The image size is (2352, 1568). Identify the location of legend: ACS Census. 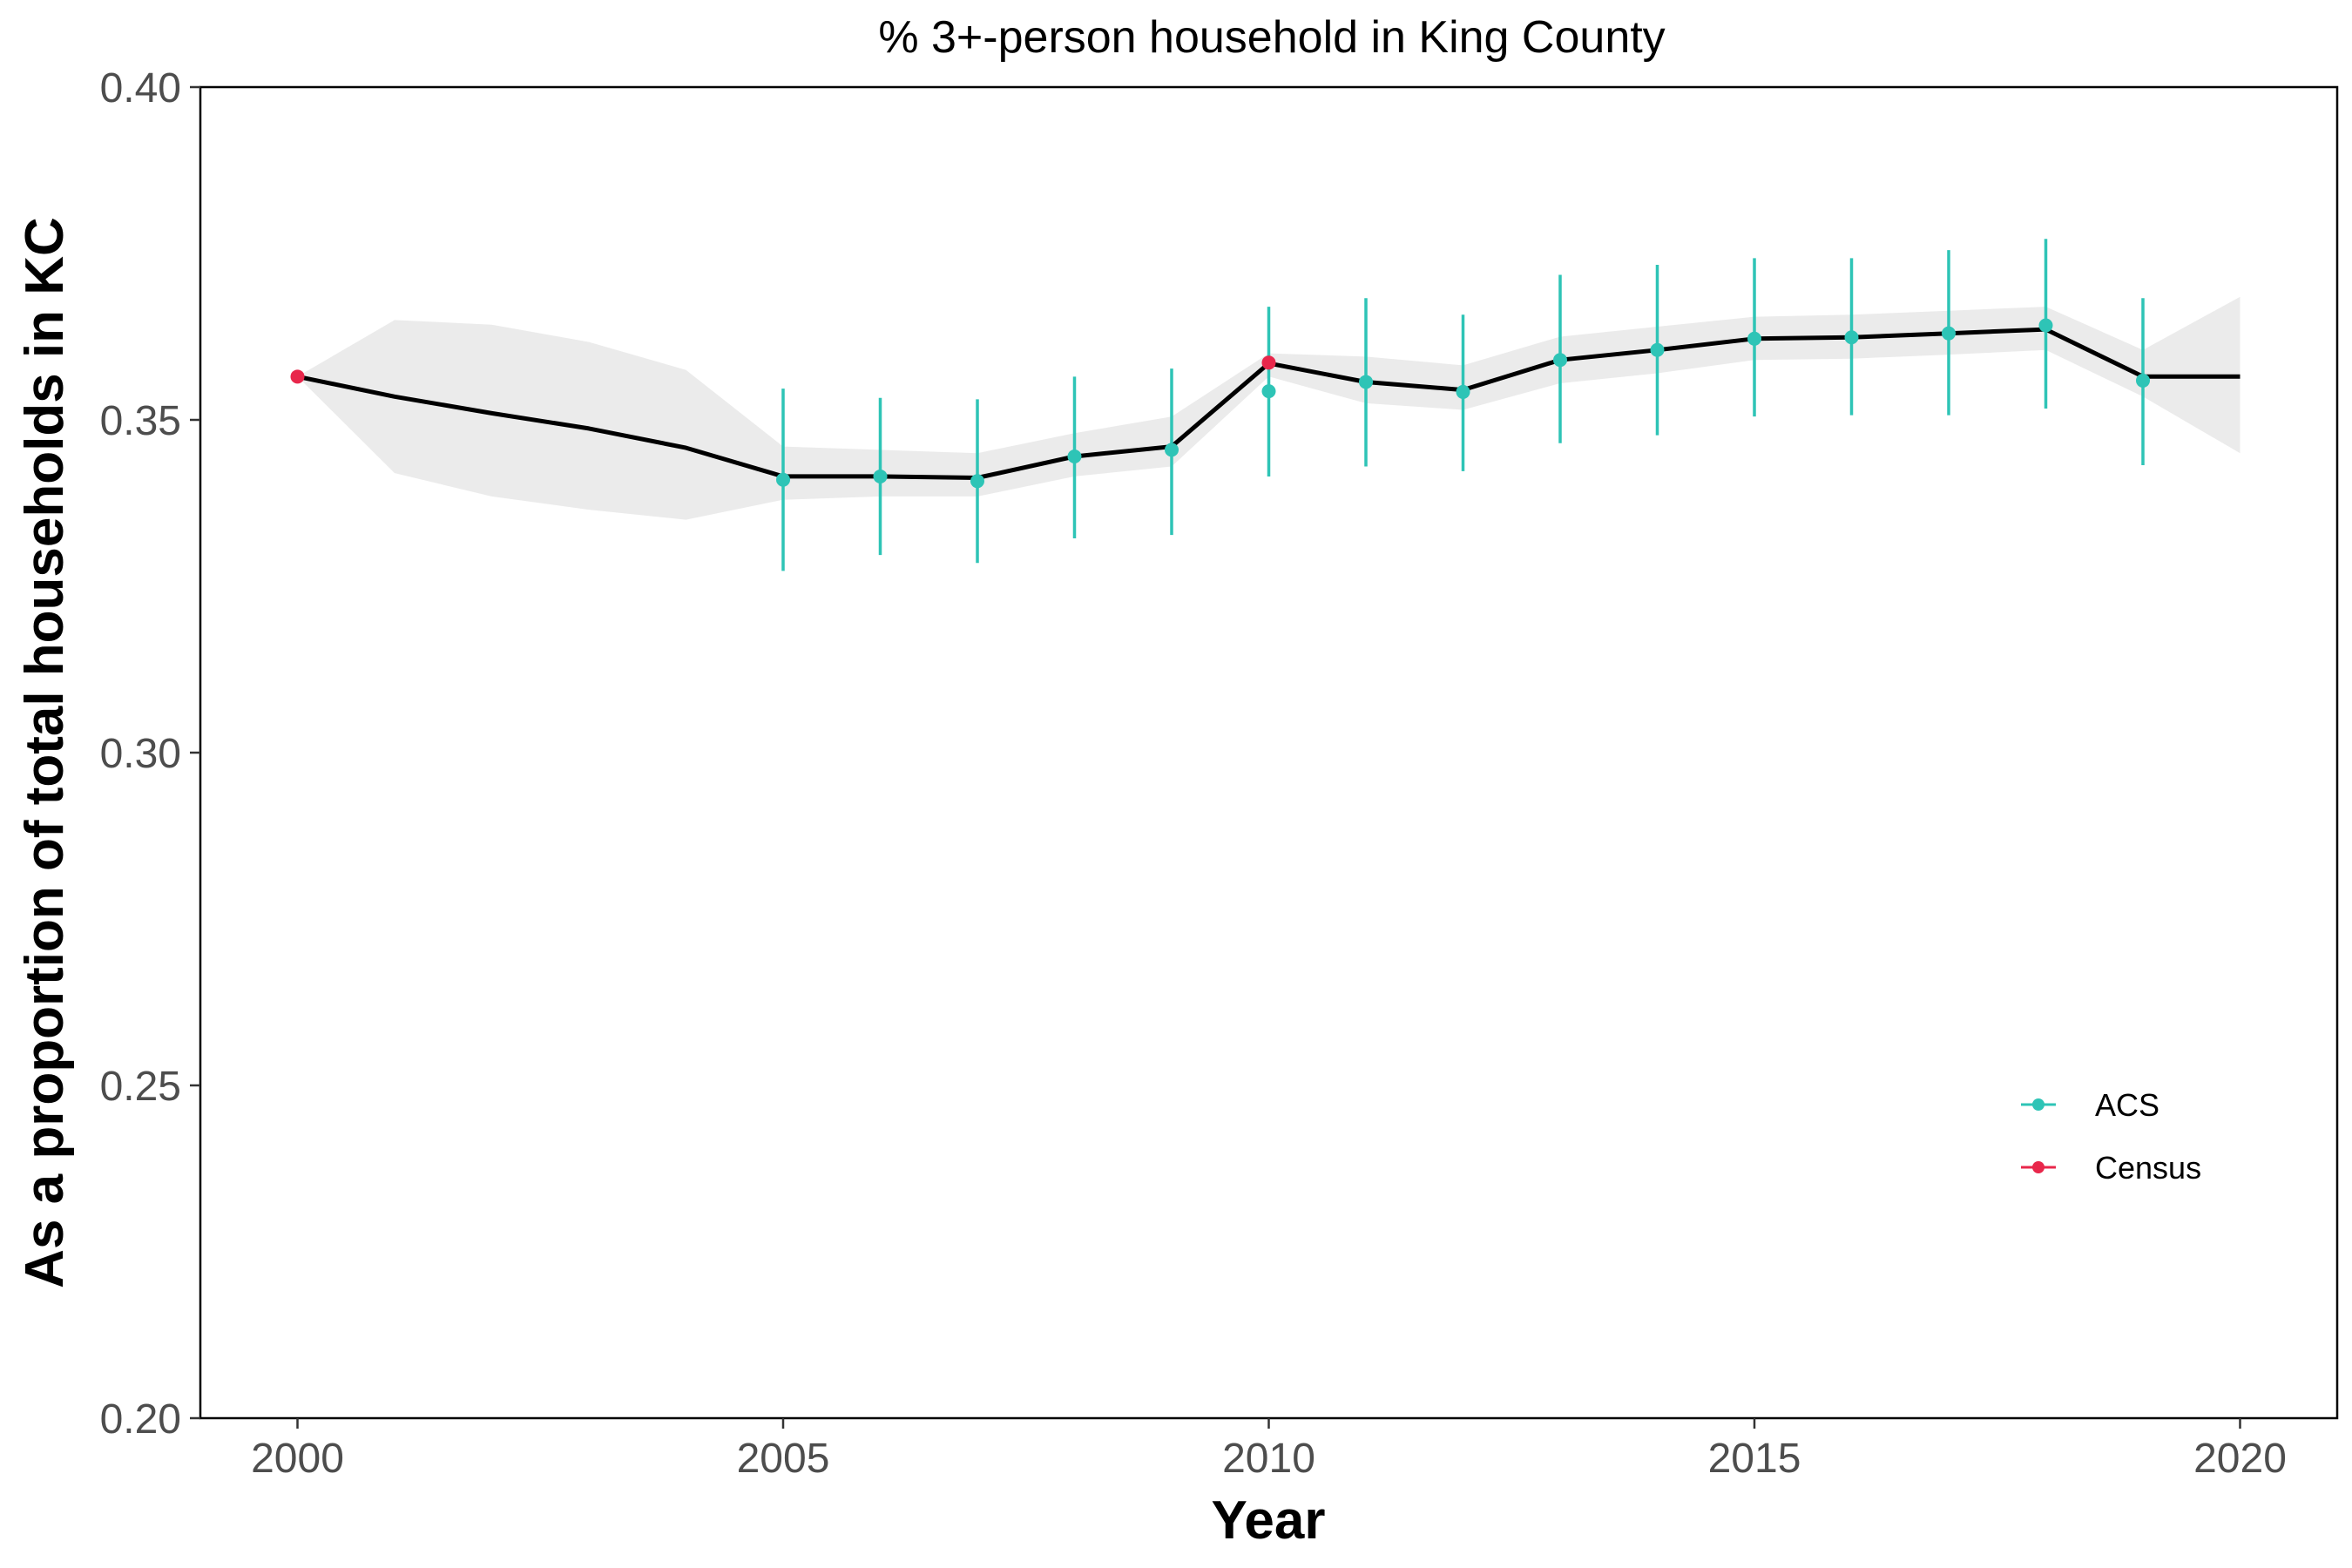
(2111, 1136).